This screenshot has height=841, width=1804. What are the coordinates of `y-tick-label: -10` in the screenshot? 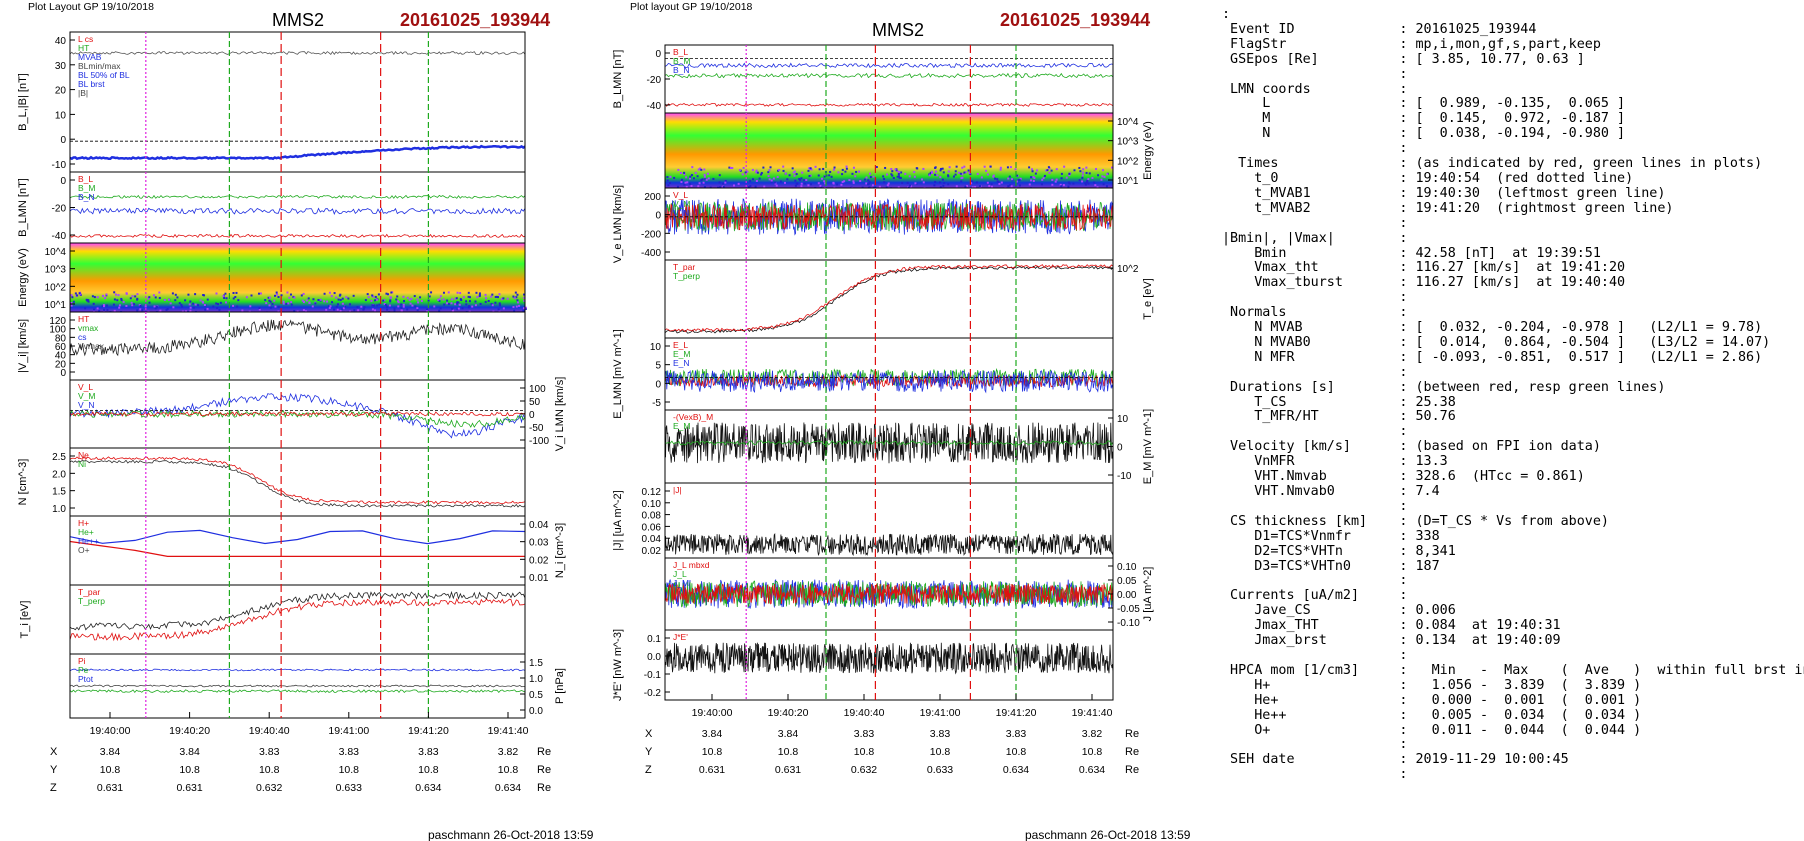 It's located at (1124, 476).